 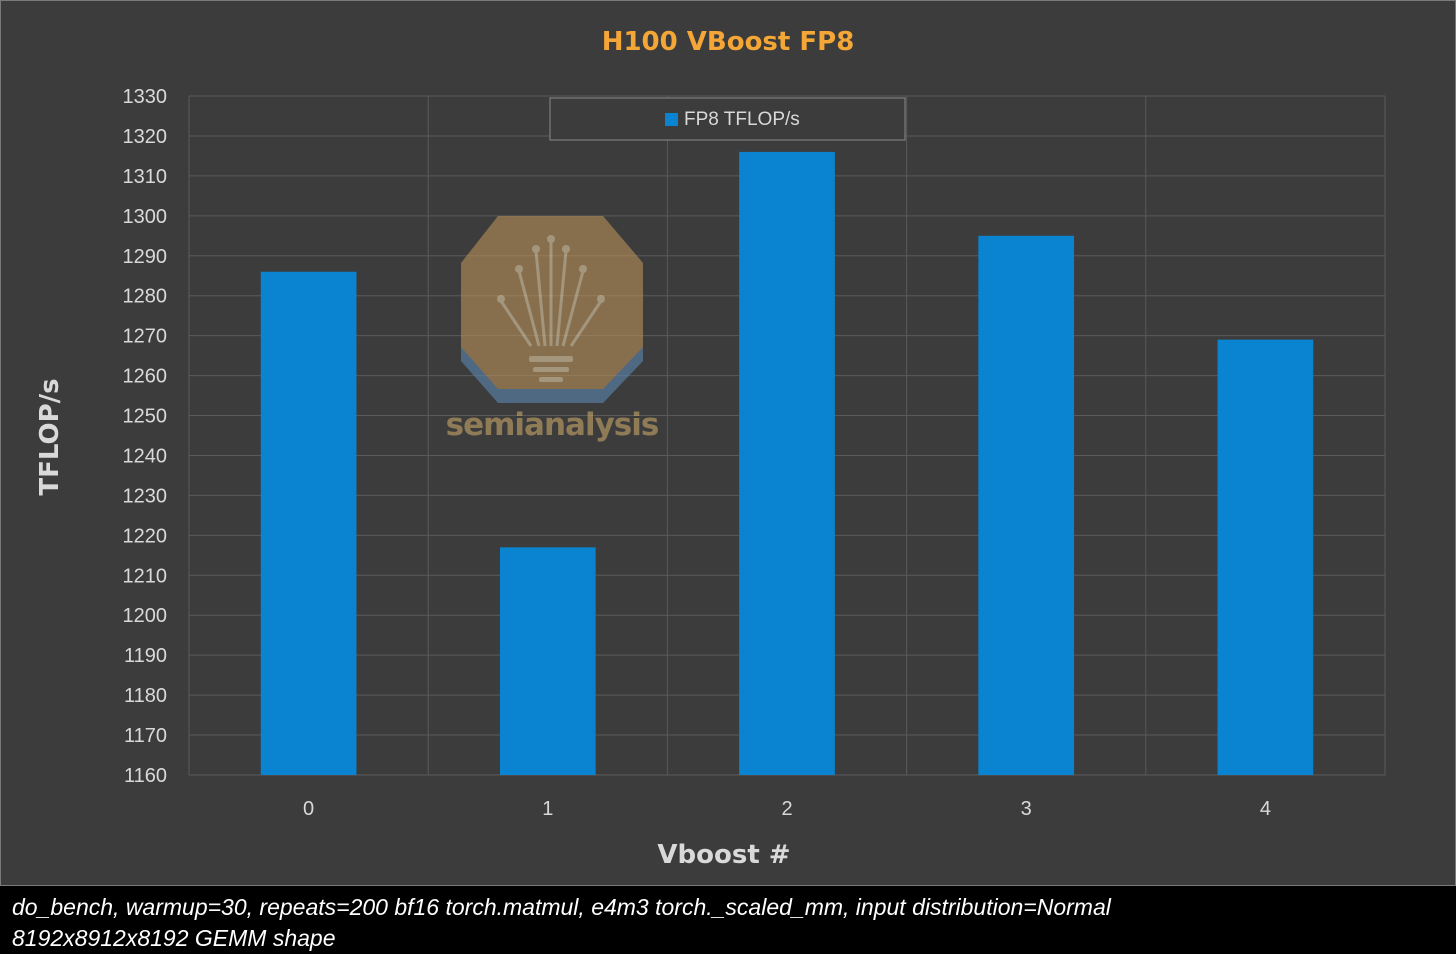 What do you see at coordinates (728, 42) in the screenshot?
I see `chart-title: H100 VBoost FP8` at bounding box center [728, 42].